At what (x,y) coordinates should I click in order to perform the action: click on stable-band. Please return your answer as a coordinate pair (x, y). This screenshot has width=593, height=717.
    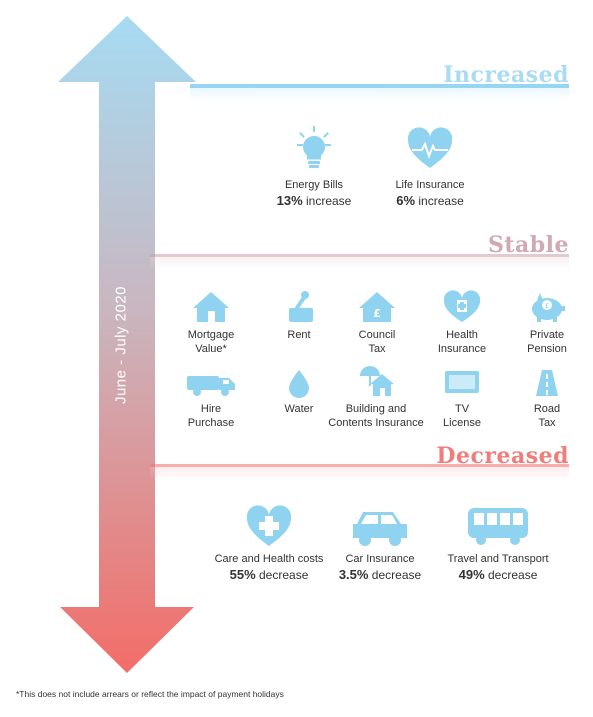
    Looking at the image, I should click on (359, 262).